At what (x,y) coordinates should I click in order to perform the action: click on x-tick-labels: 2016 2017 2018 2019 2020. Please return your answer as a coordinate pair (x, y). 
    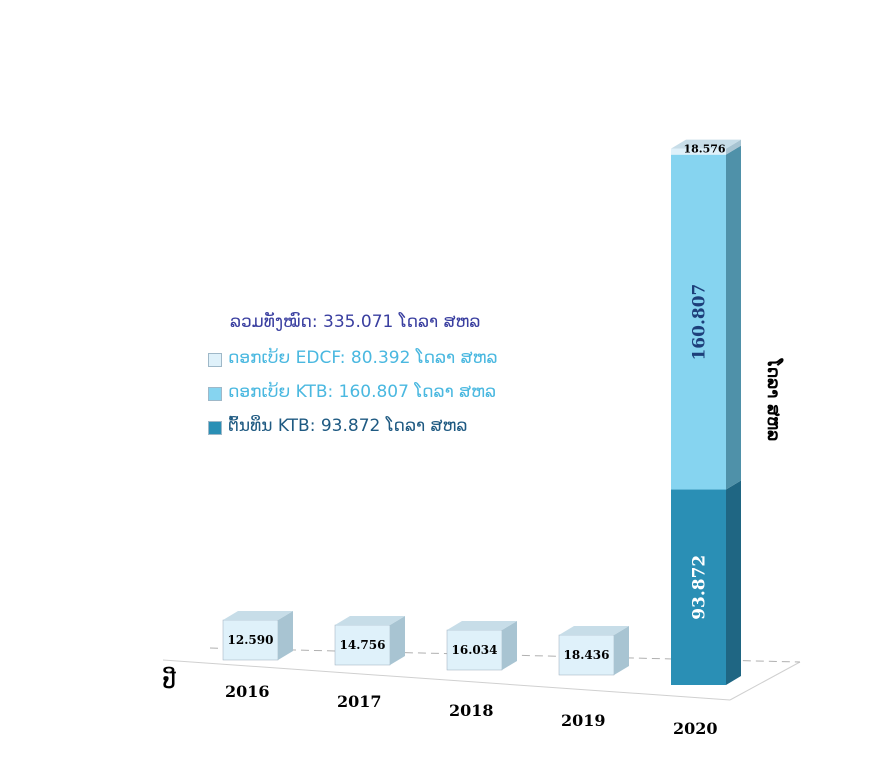
    Looking at the image, I should click on (471, 710).